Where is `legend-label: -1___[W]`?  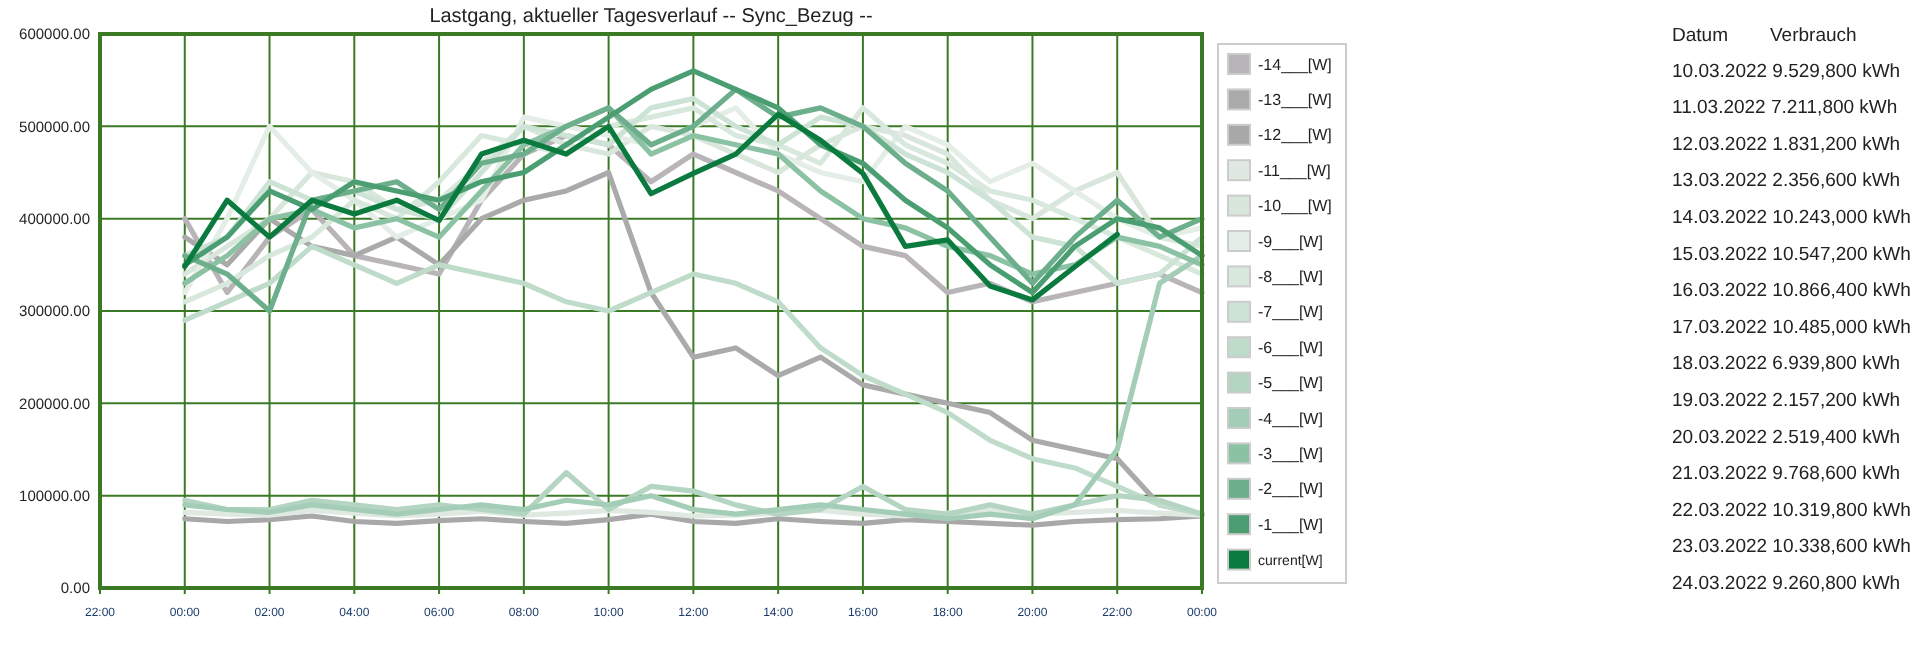
legend-label: -1___[W] is located at coordinates (1290, 524).